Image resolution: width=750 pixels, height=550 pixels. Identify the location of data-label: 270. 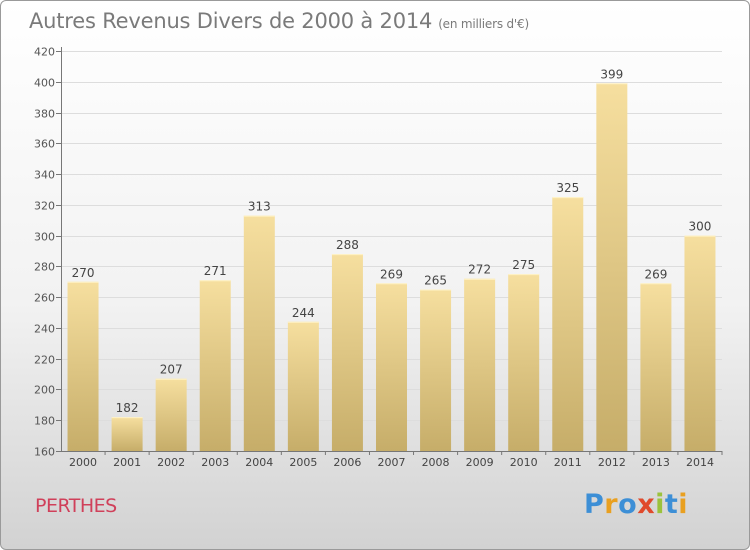
(83, 273).